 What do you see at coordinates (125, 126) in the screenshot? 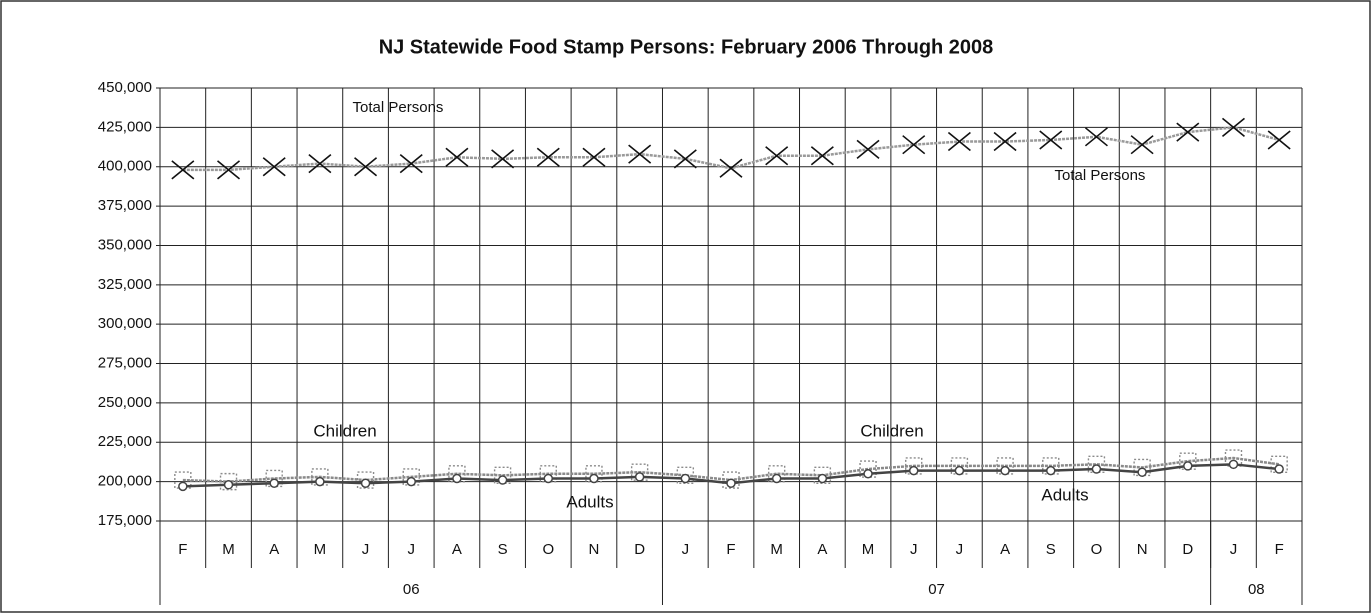
I see `y-tick-label: 425,000` at bounding box center [125, 126].